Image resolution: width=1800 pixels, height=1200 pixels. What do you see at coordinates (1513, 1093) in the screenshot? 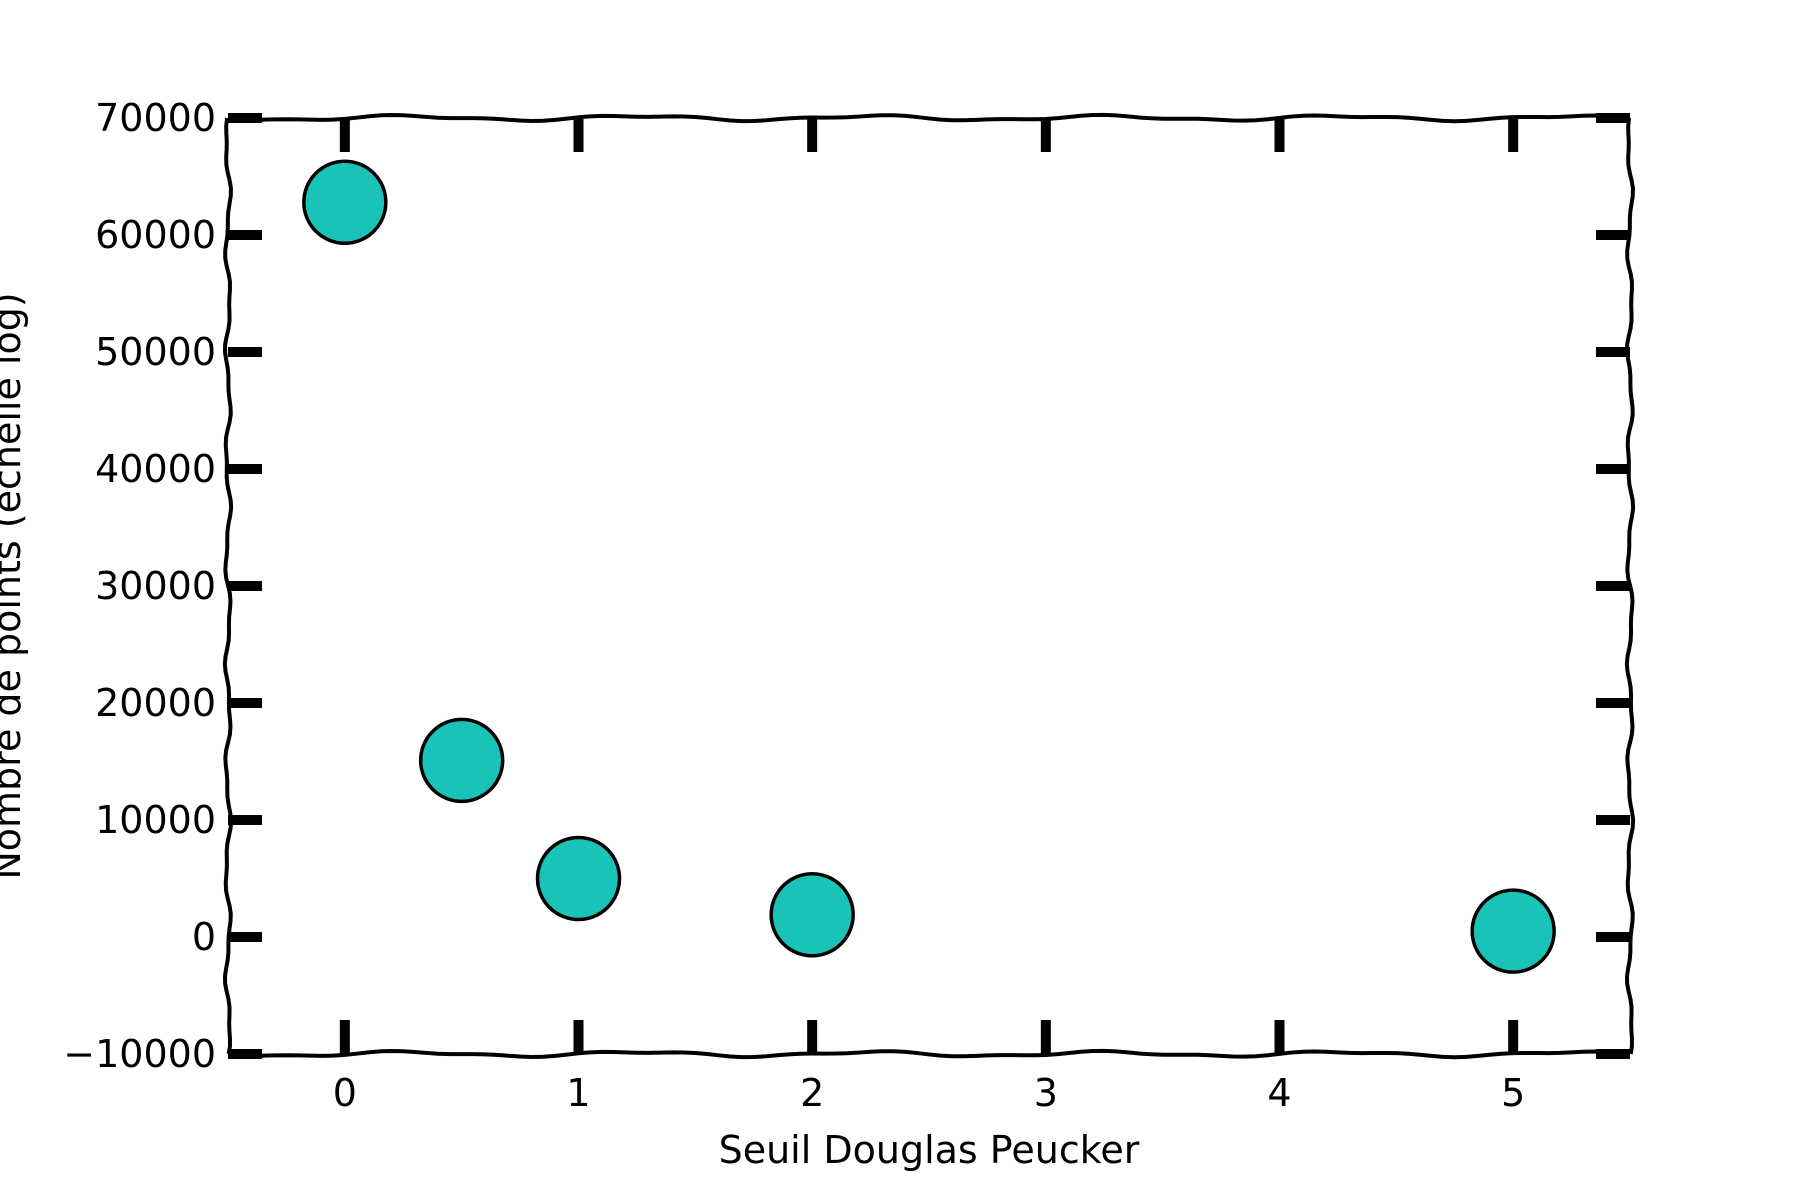
I see `x-tick-label: 5` at bounding box center [1513, 1093].